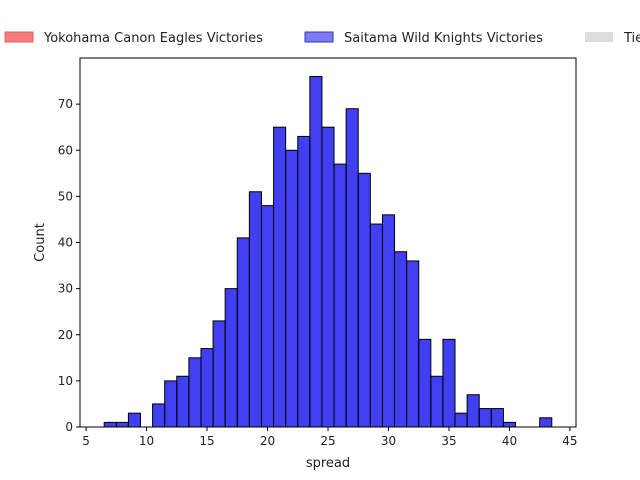 This screenshot has height=480, width=640. I want to click on y-tick-label: 10, so click(65, 381).